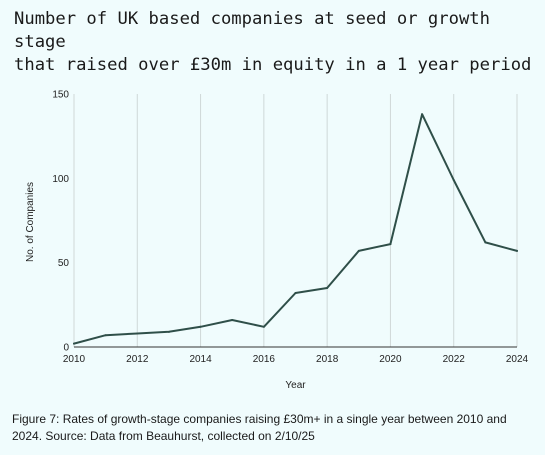 This screenshot has height=455, width=545. What do you see at coordinates (60, 95) in the screenshot?
I see `y-tick-label: 150` at bounding box center [60, 95].